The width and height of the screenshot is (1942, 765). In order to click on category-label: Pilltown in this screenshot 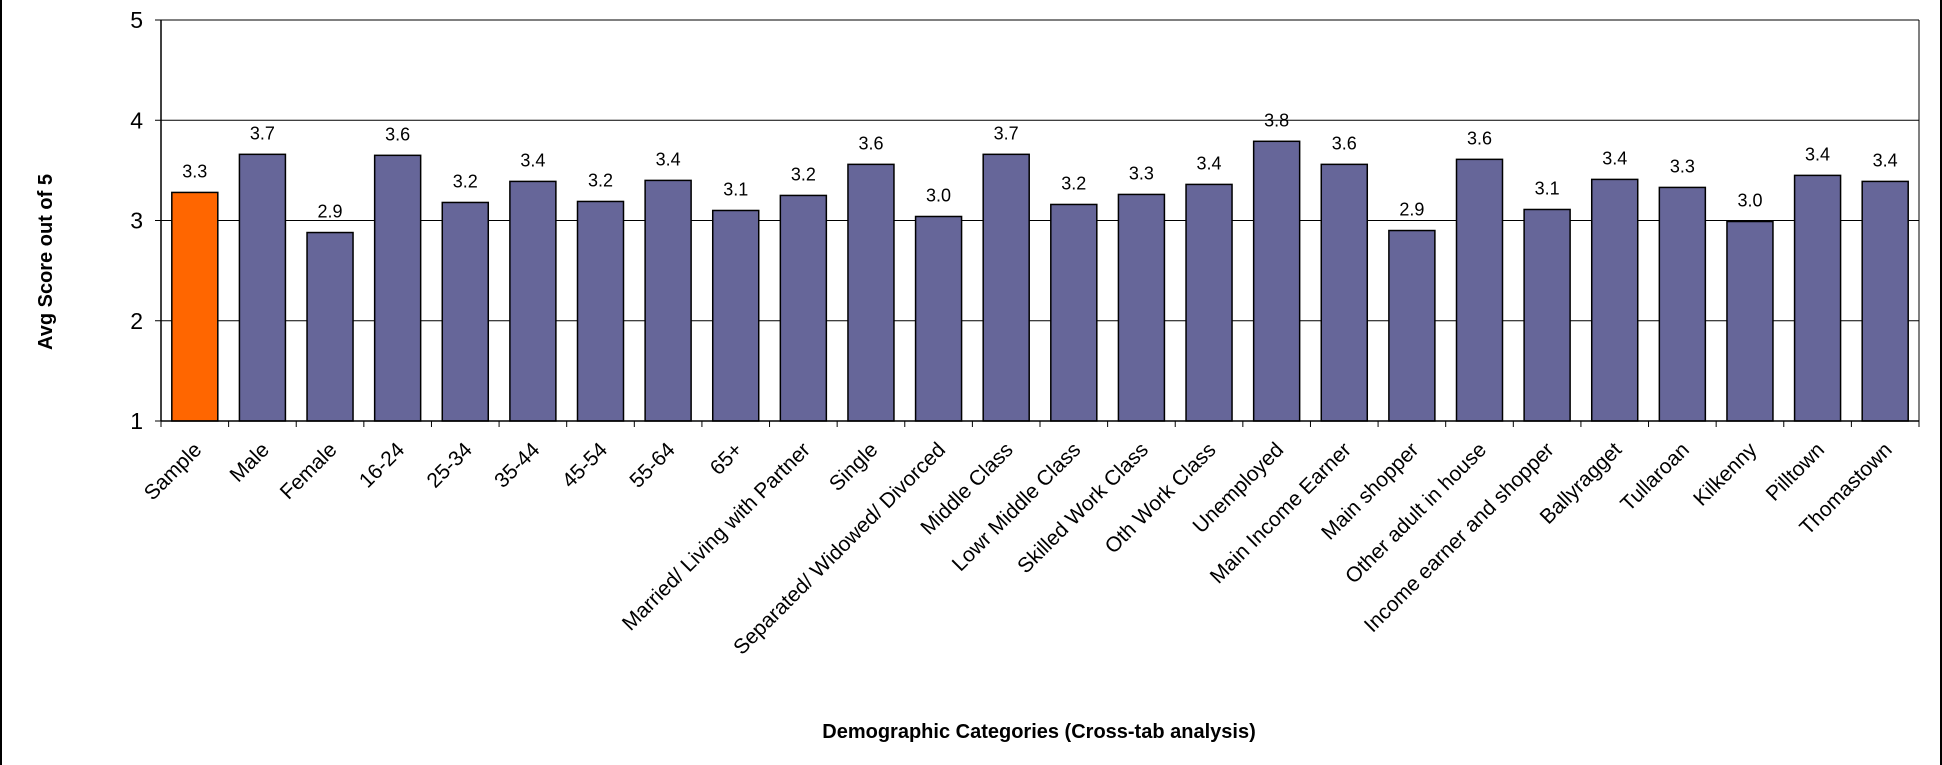, I will do `click(1795, 471)`.